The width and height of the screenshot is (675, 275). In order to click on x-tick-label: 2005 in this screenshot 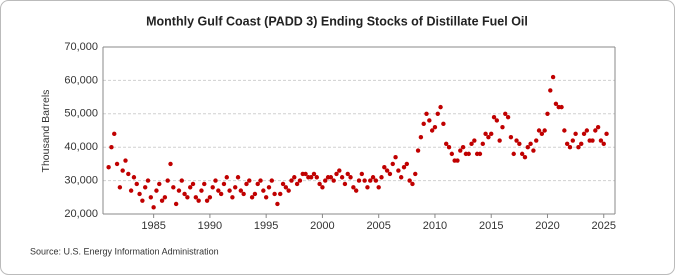, I will do `click(378, 226)`.